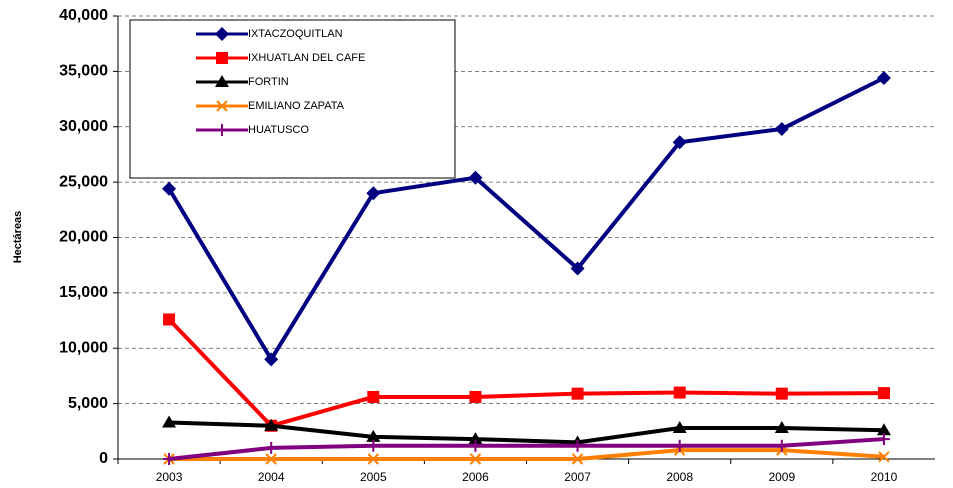  I want to click on y-tick-label: 15,000, so click(83, 292).